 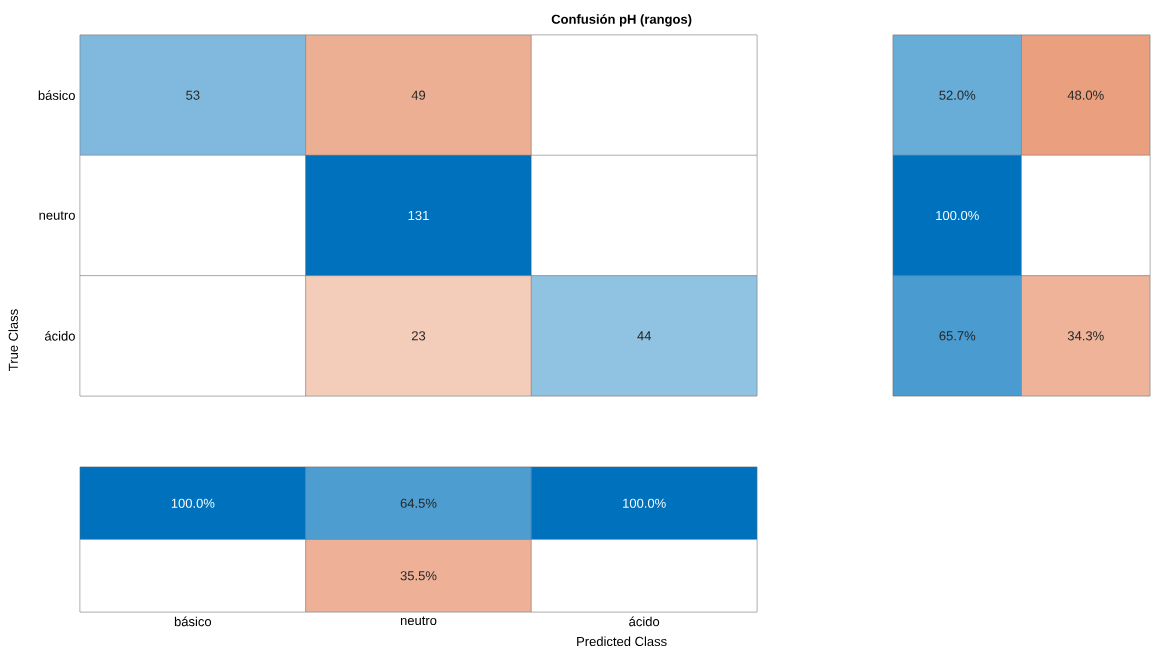 What do you see at coordinates (193, 95) in the screenshot?
I see `data-label: 53` at bounding box center [193, 95].